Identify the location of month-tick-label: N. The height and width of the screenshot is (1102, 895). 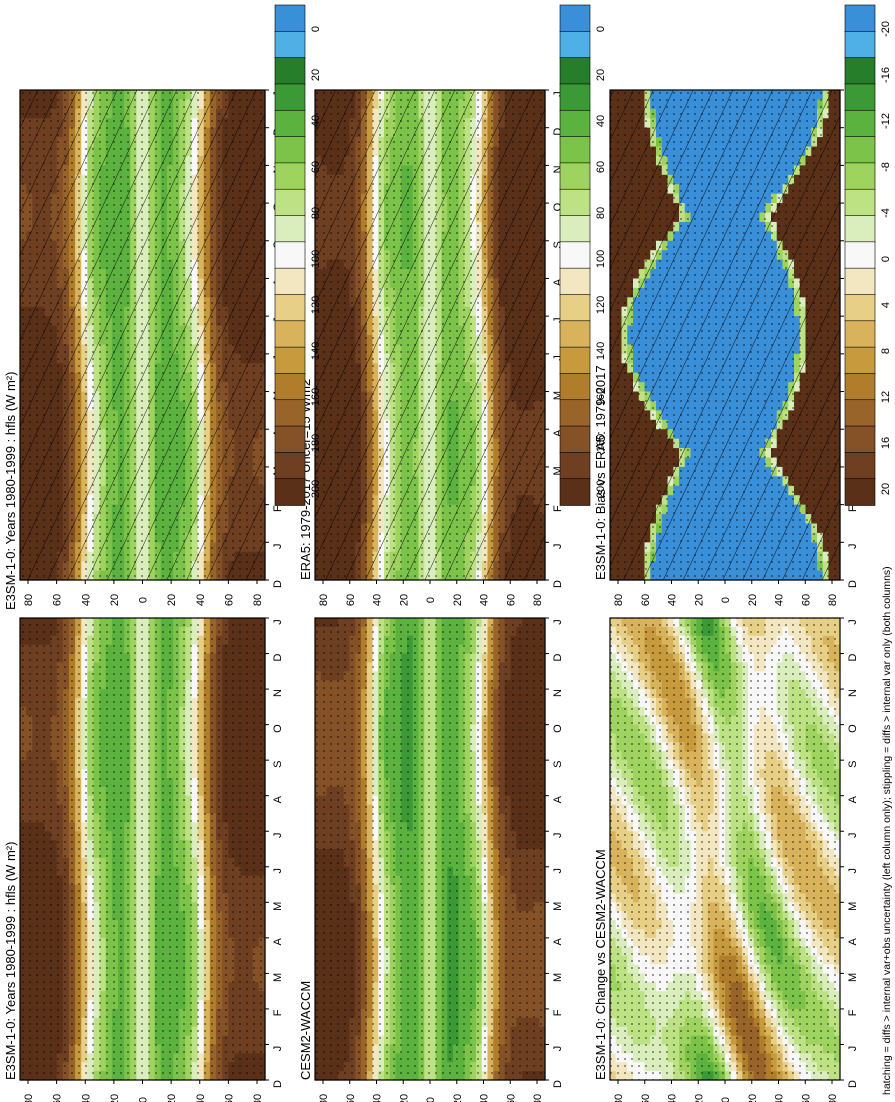
(278, 693).